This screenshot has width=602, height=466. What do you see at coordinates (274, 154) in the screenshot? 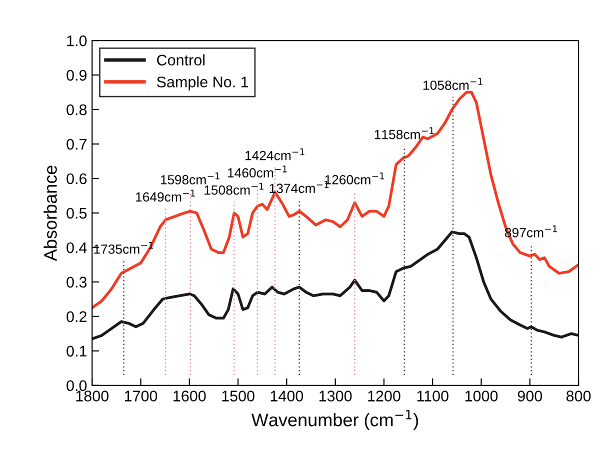
I see `ref-line-label: 1424cm$^{−1}$` at bounding box center [274, 154].